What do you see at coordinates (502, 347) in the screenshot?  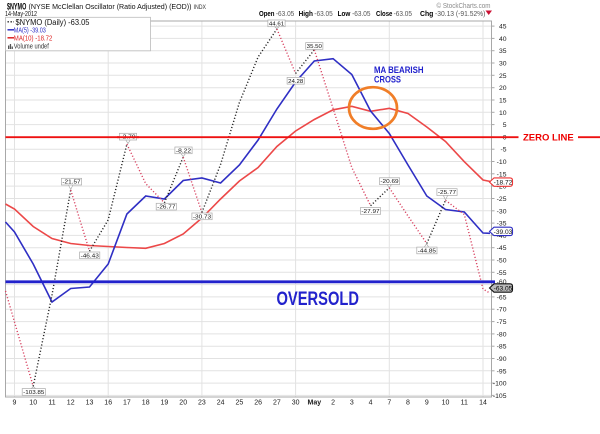 I see `svg-text: -85` at bounding box center [502, 347].